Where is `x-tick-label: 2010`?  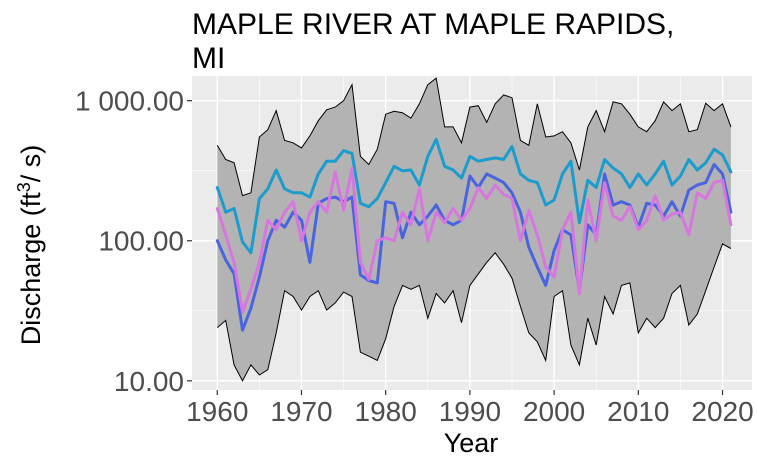
x-tick-label: 2010 is located at coordinates (638, 411).